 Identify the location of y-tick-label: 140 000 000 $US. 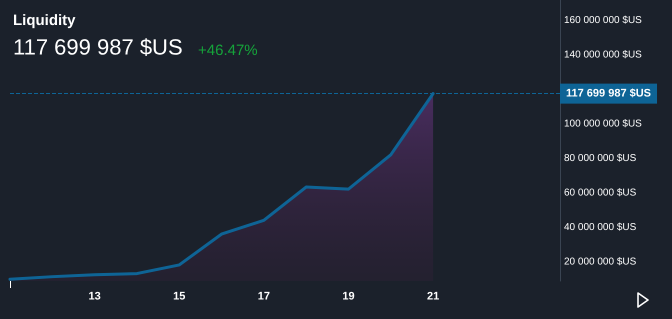
(603, 55).